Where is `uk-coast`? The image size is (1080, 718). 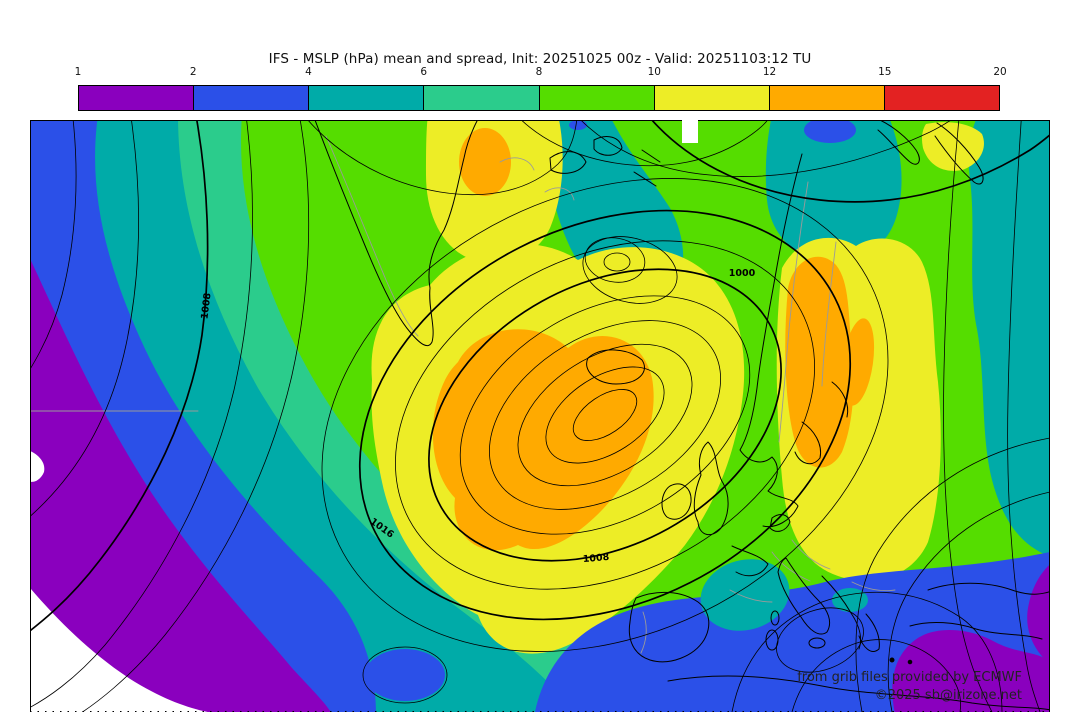 uk-coast is located at coordinates (711, 488).